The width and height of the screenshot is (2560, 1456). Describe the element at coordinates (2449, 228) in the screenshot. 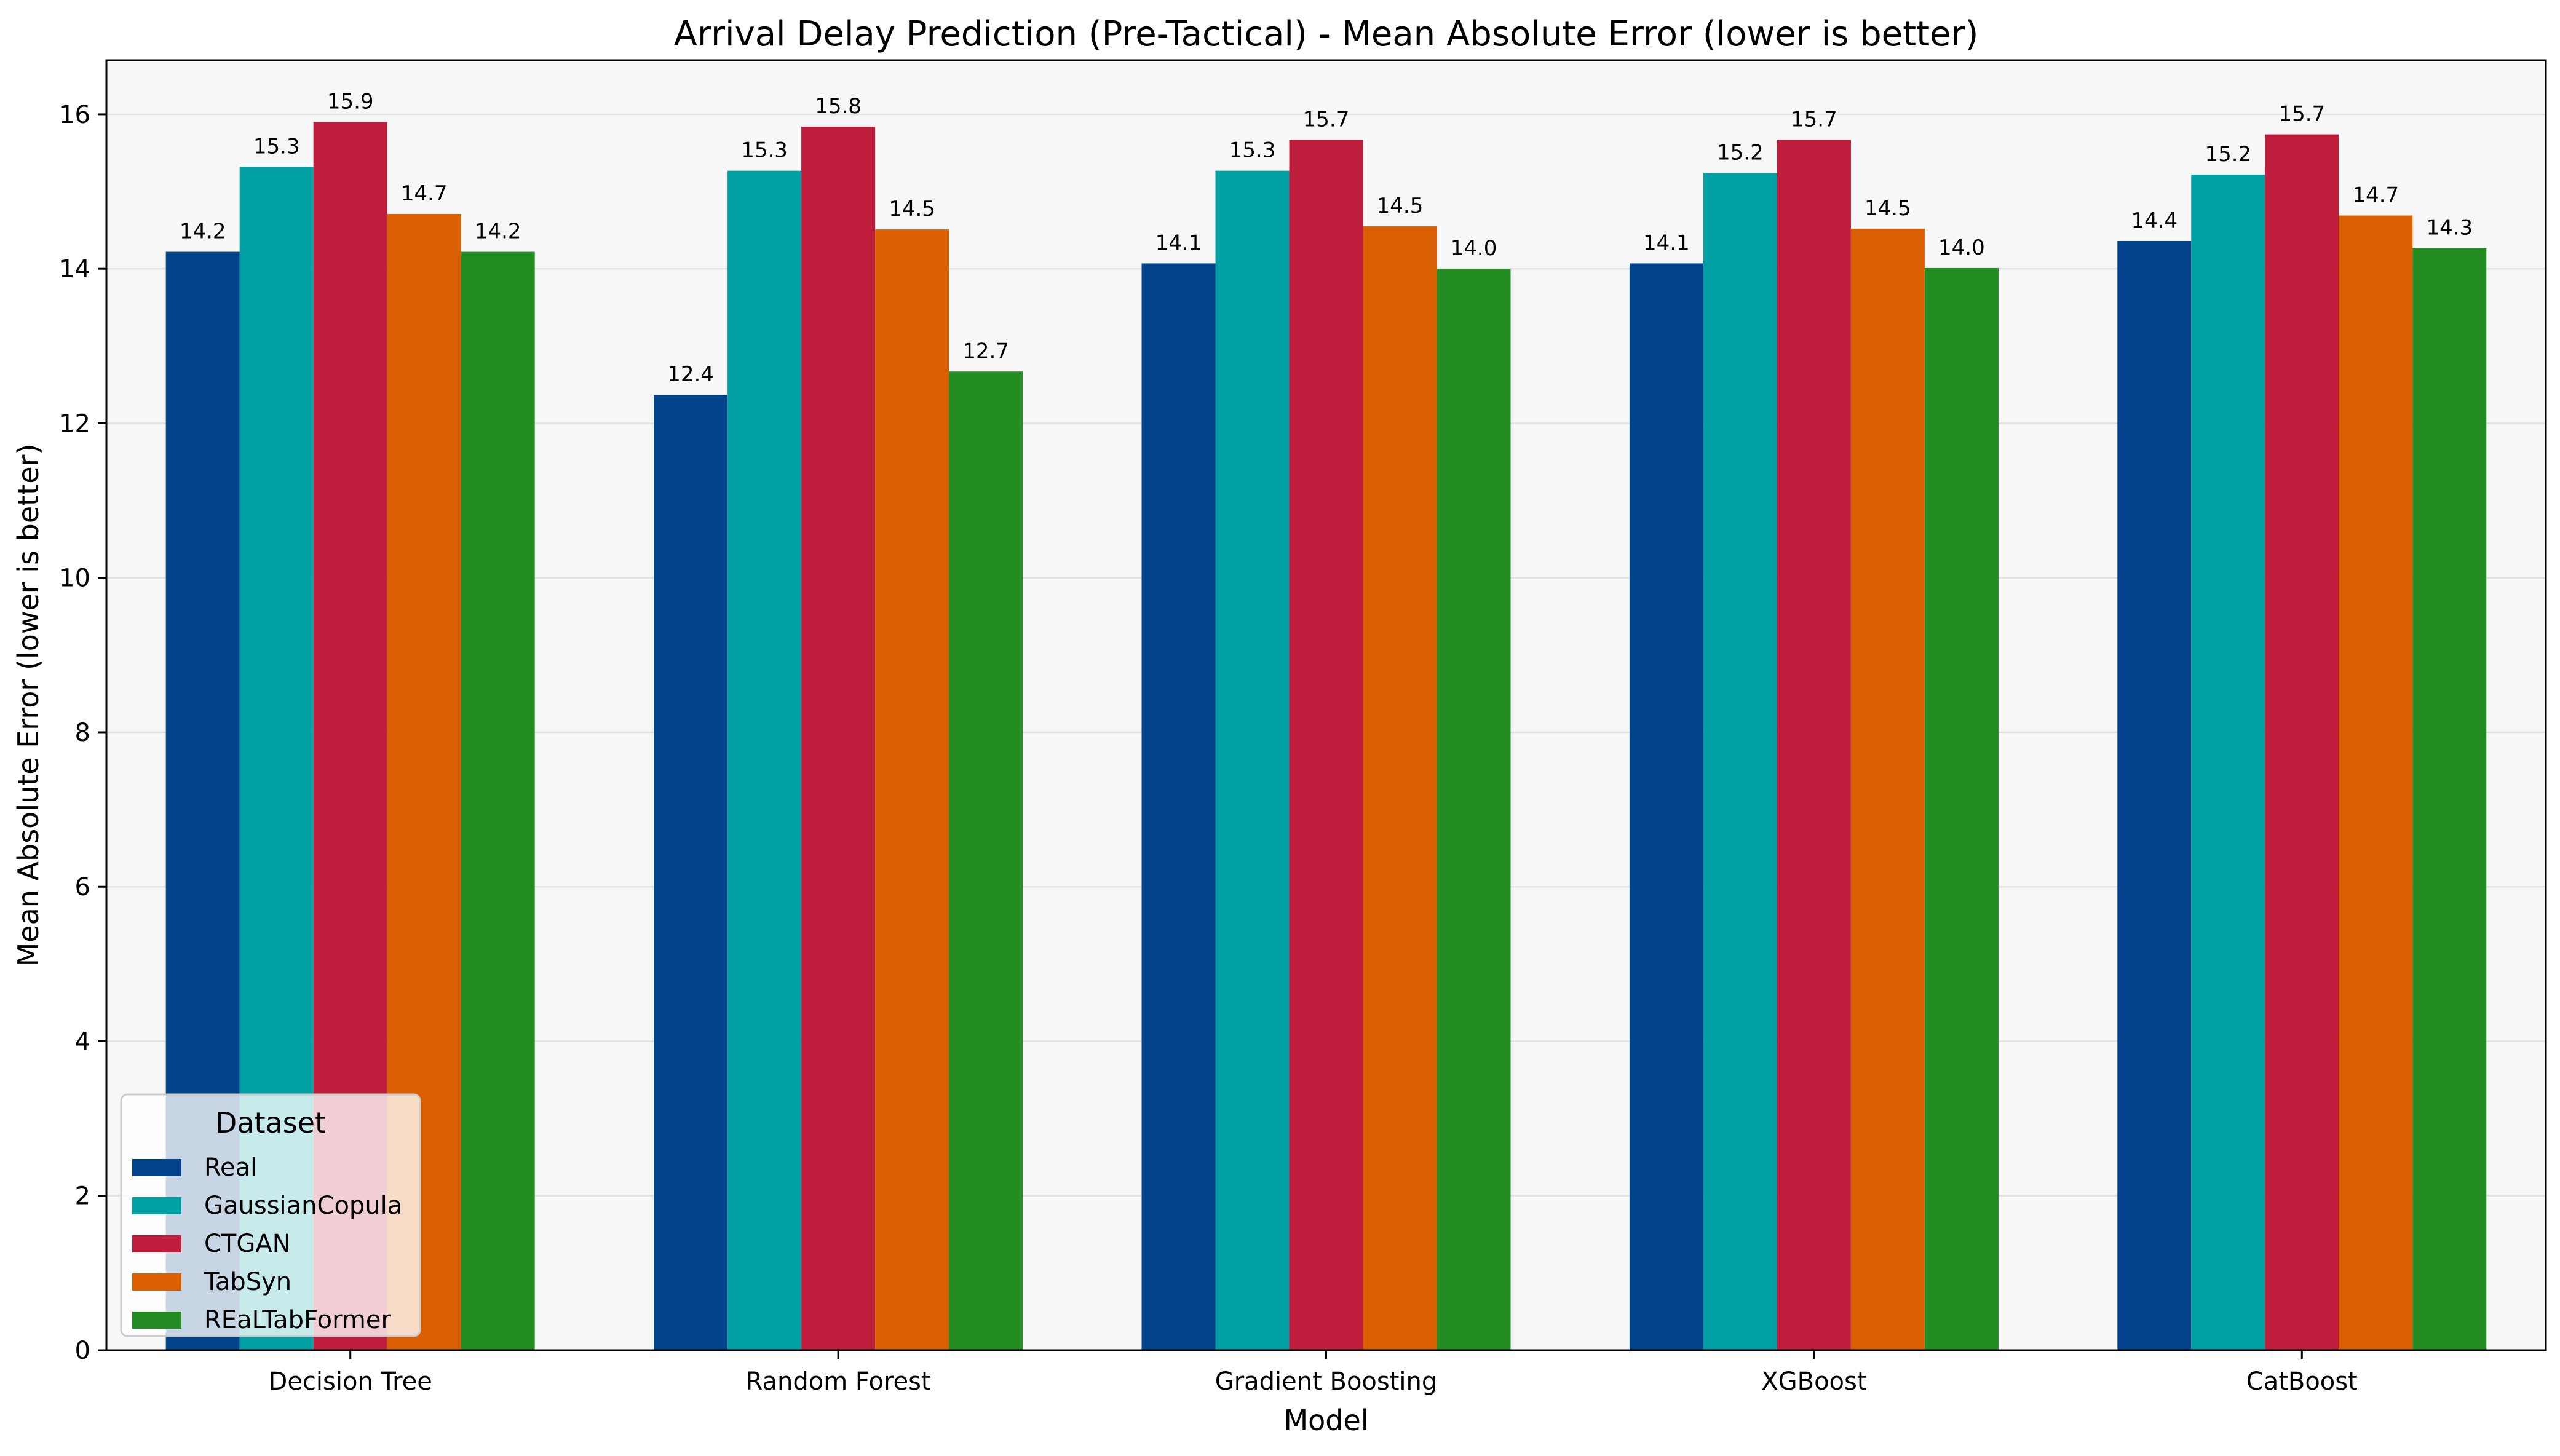

I see `data-label: 14.3` at that location.